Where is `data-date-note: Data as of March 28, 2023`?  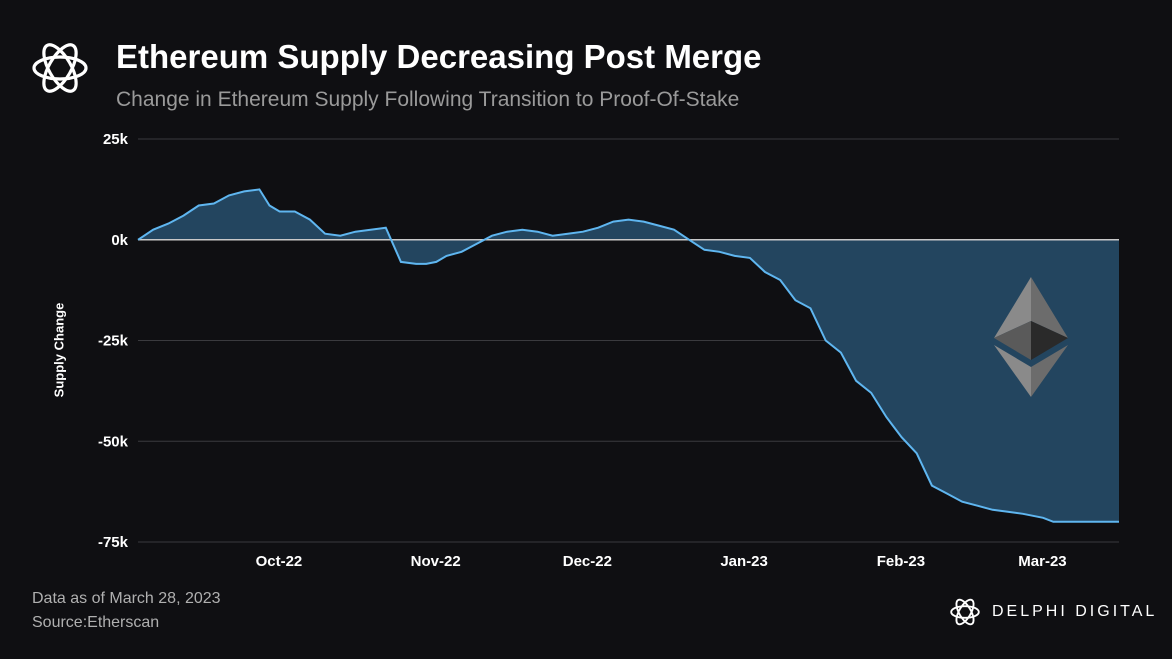 data-date-note: Data as of March 28, 2023 is located at coordinates (126, 598).